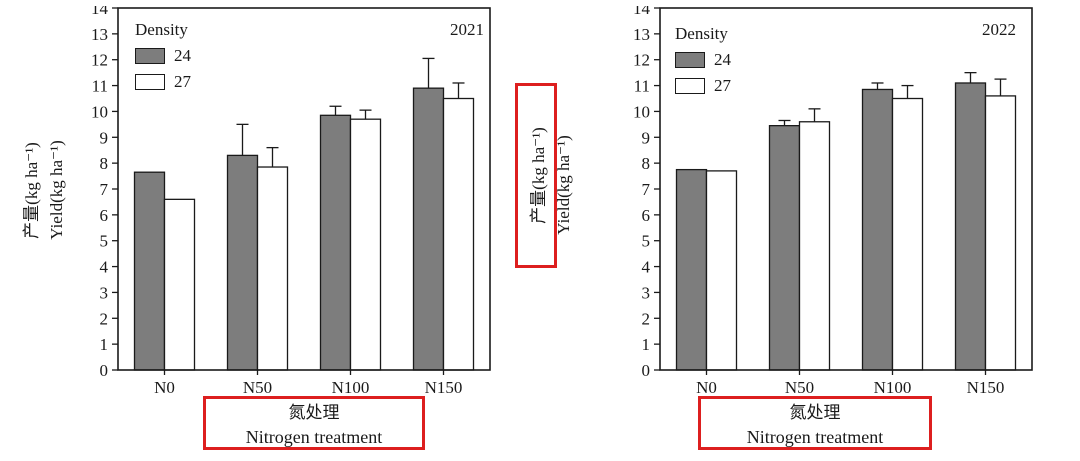  What do you see at coordinates (999, 29) in the screenshot?
I see `year-label: 2022` at bounding box center [999, 29].